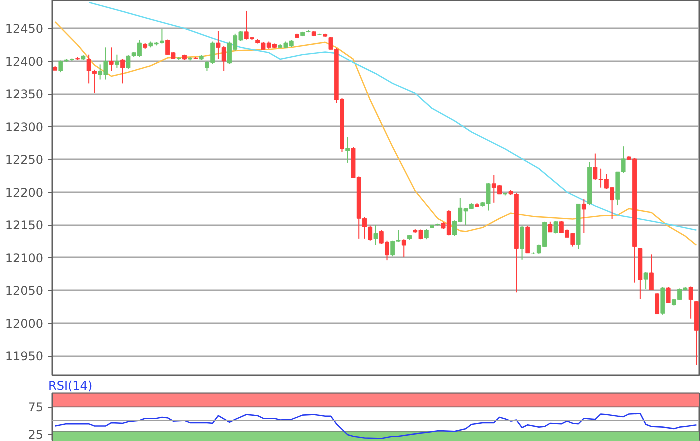 This screenshot has width=700, height=441. What do you see at coordinates (24, 95) in the screenshot?
I see `y-tick-label: 12350` at bounding box center [24, 95].